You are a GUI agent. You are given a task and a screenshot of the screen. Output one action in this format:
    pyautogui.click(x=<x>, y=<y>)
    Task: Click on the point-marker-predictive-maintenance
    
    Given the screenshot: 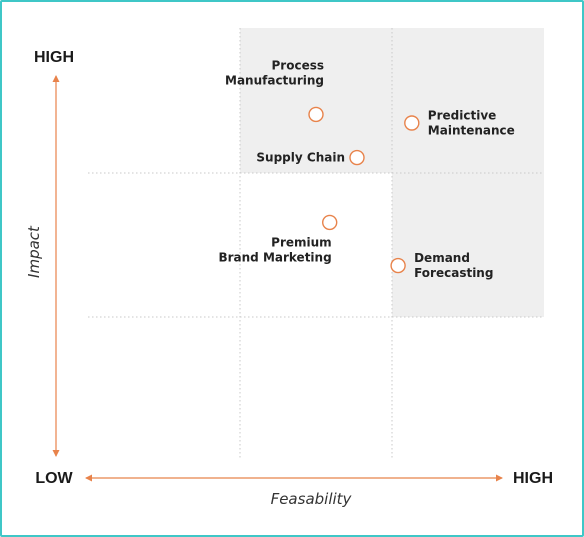 What is the action you would take?
    pyautogui.click(x=412, y=123)
    